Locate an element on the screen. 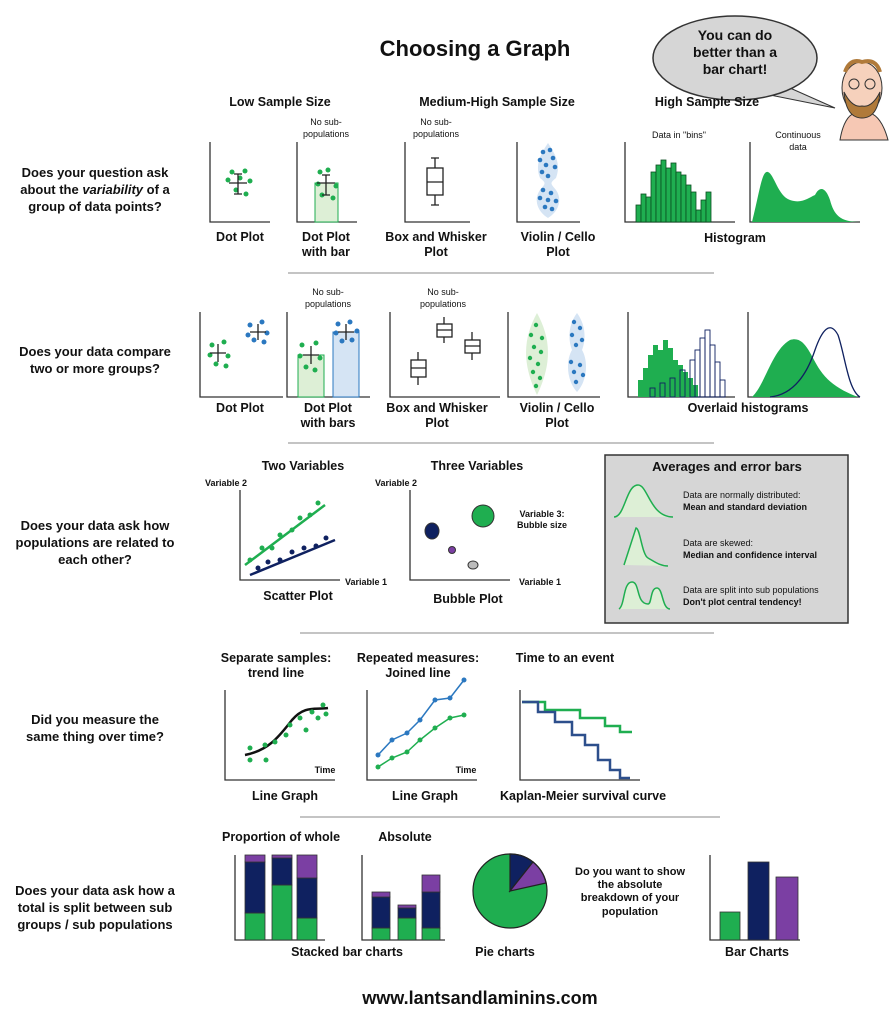 Image resolution: width=890 pixels, height=1023 pixels. label-overlaid-histograms: Overlaid histograms is located at coordinates (748, 408).